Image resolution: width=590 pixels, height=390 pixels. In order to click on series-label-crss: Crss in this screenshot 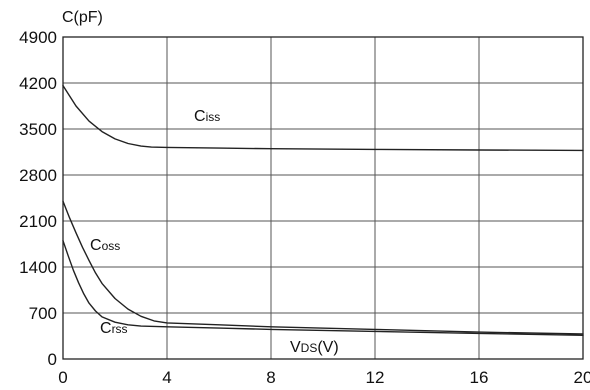, I will do `click(114, 328)`.